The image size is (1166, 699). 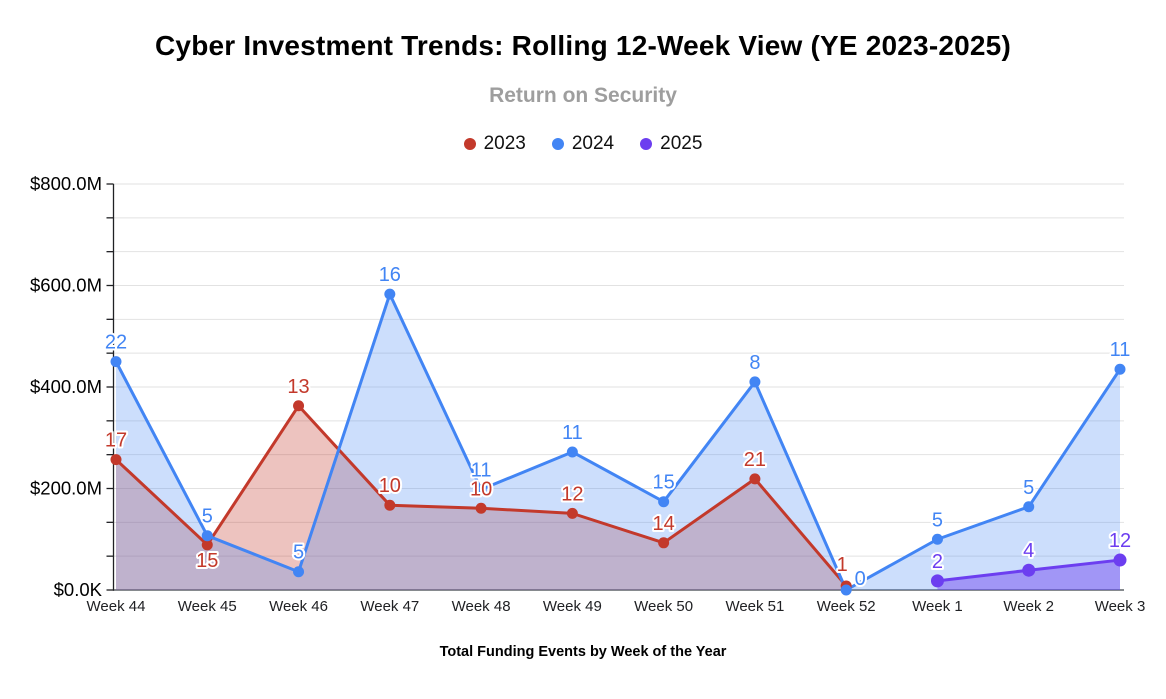 What do you see at coordinates (116, 441) in the screenshot?
I see `data-label-2023: 17` at bounding box center [116, 441].